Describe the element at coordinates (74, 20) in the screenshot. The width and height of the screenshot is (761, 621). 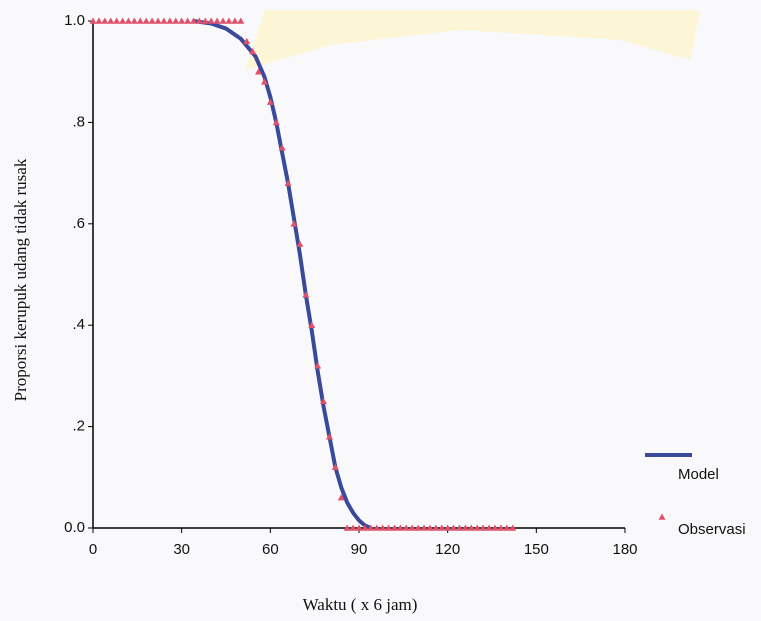
I see `y-tick-label: 1.0` at that location.